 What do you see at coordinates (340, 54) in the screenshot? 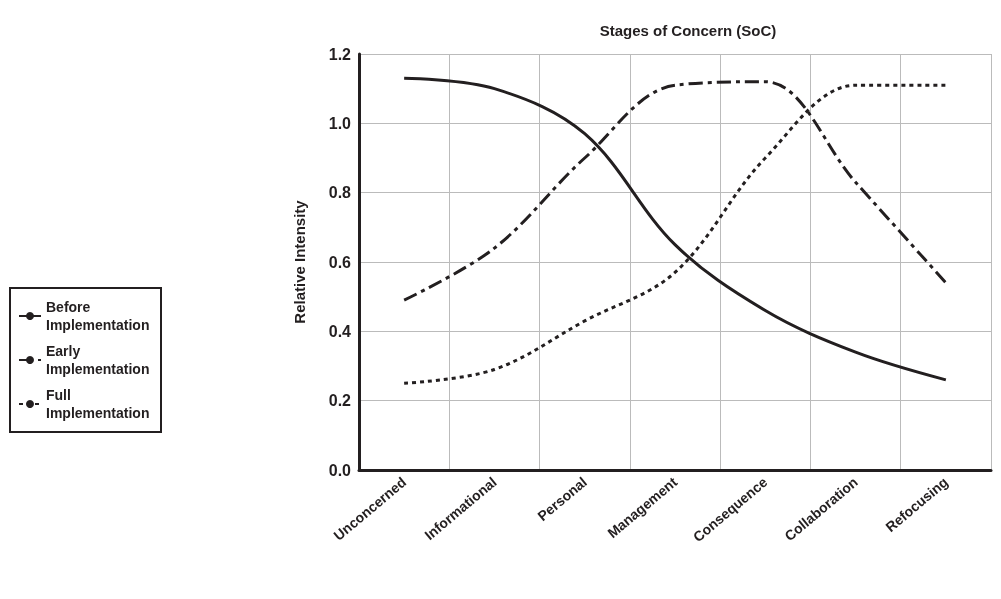
I see `y-tick-label: 1.2` at bounding box center [340, 54].